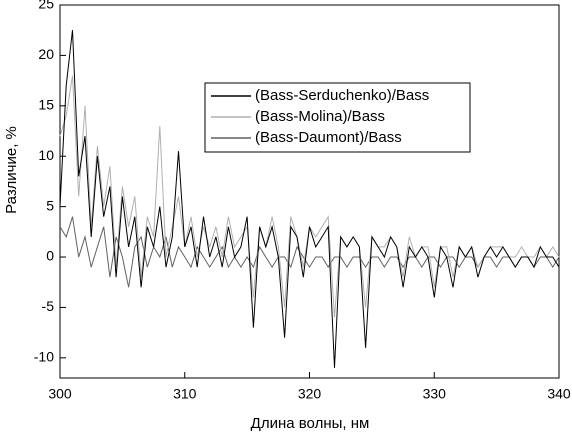 This screenshot has width=572, height=433. Describe the element at coordinates (50, 205) in the screenshot. I see `y-tick-label: 5` at that location.